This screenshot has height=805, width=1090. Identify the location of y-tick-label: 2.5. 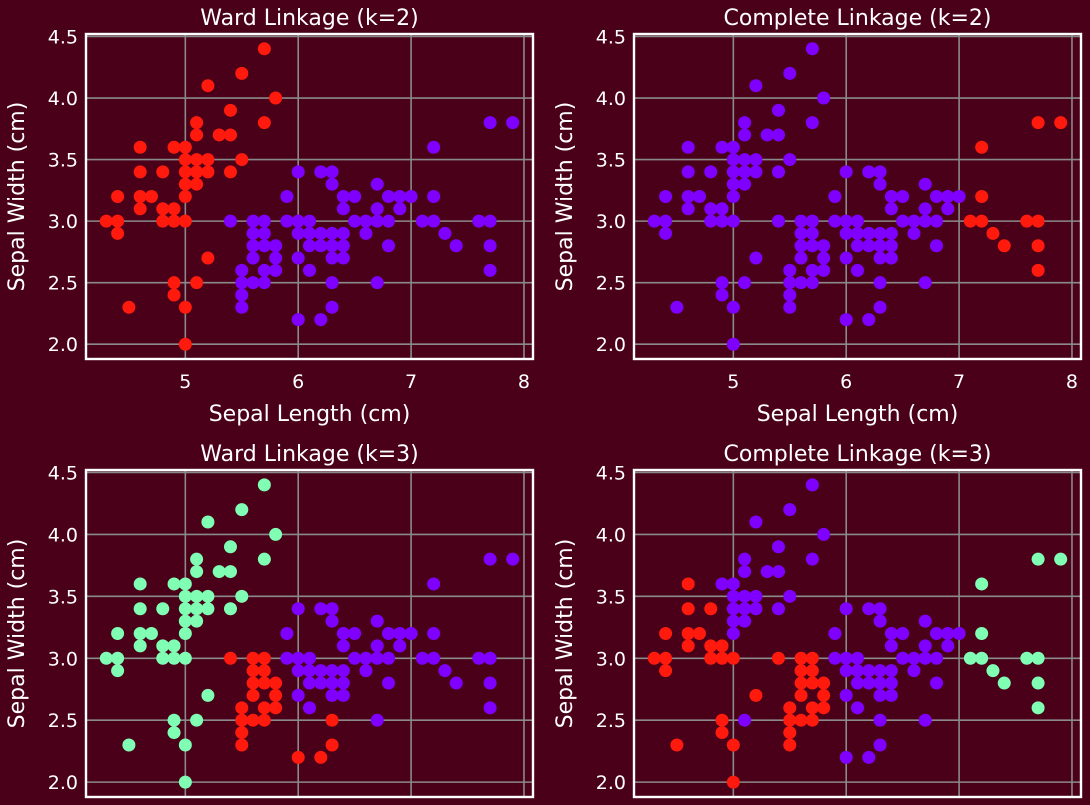
(611, 721).